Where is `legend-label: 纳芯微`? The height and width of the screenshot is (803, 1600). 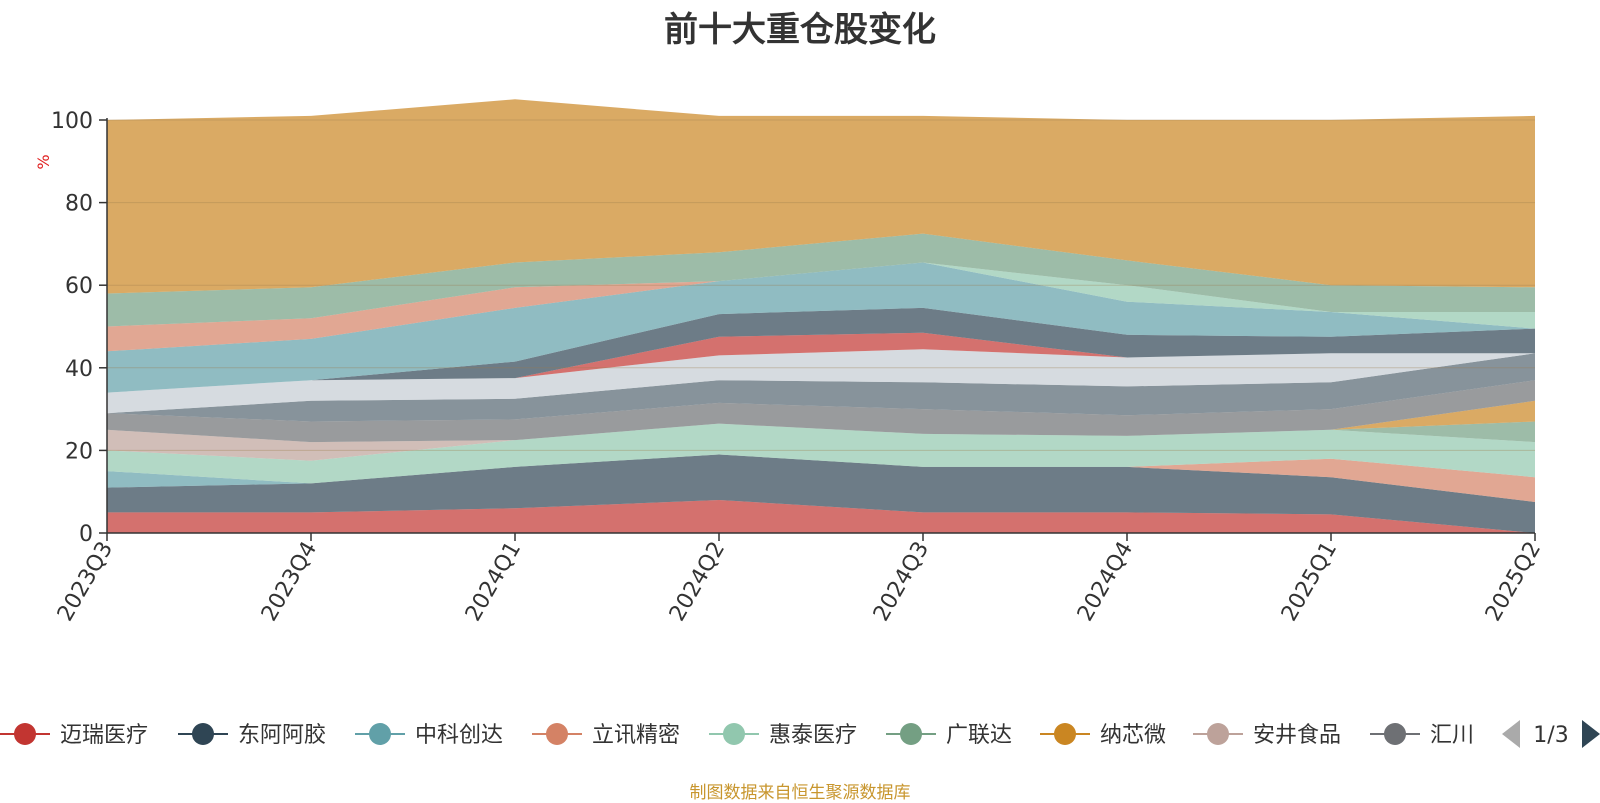
legend-label: 纳芯微 is located at coordinates (1133, 735).